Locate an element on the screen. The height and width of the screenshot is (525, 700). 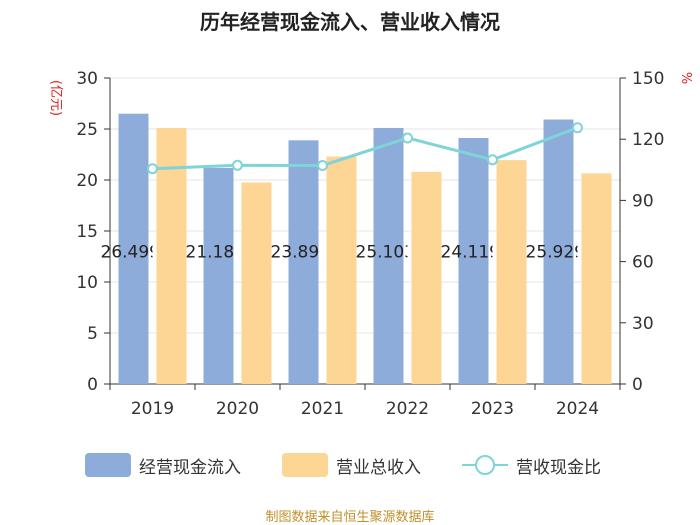
bar-cash-inflow-2023 is located at coordinates (473, 260).